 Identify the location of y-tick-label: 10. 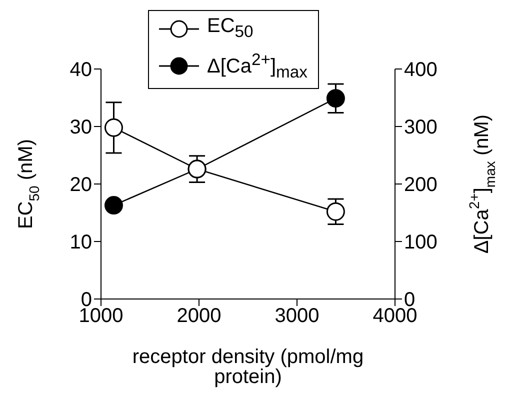
(81, 243).